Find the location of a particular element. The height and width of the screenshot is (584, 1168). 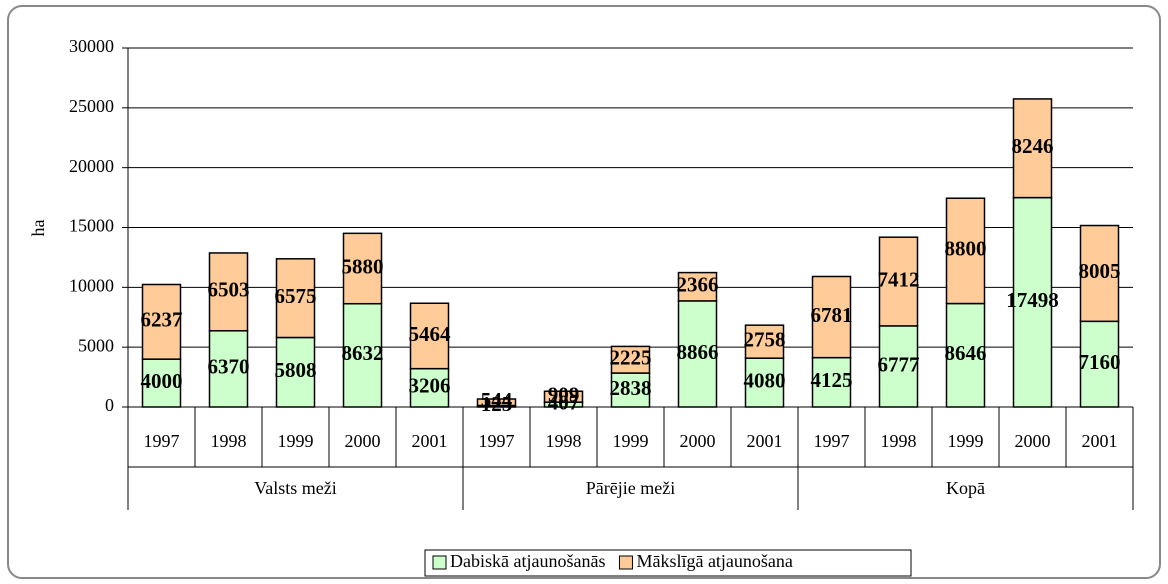

data-label: 5880 is located at coordinates (363, 266).